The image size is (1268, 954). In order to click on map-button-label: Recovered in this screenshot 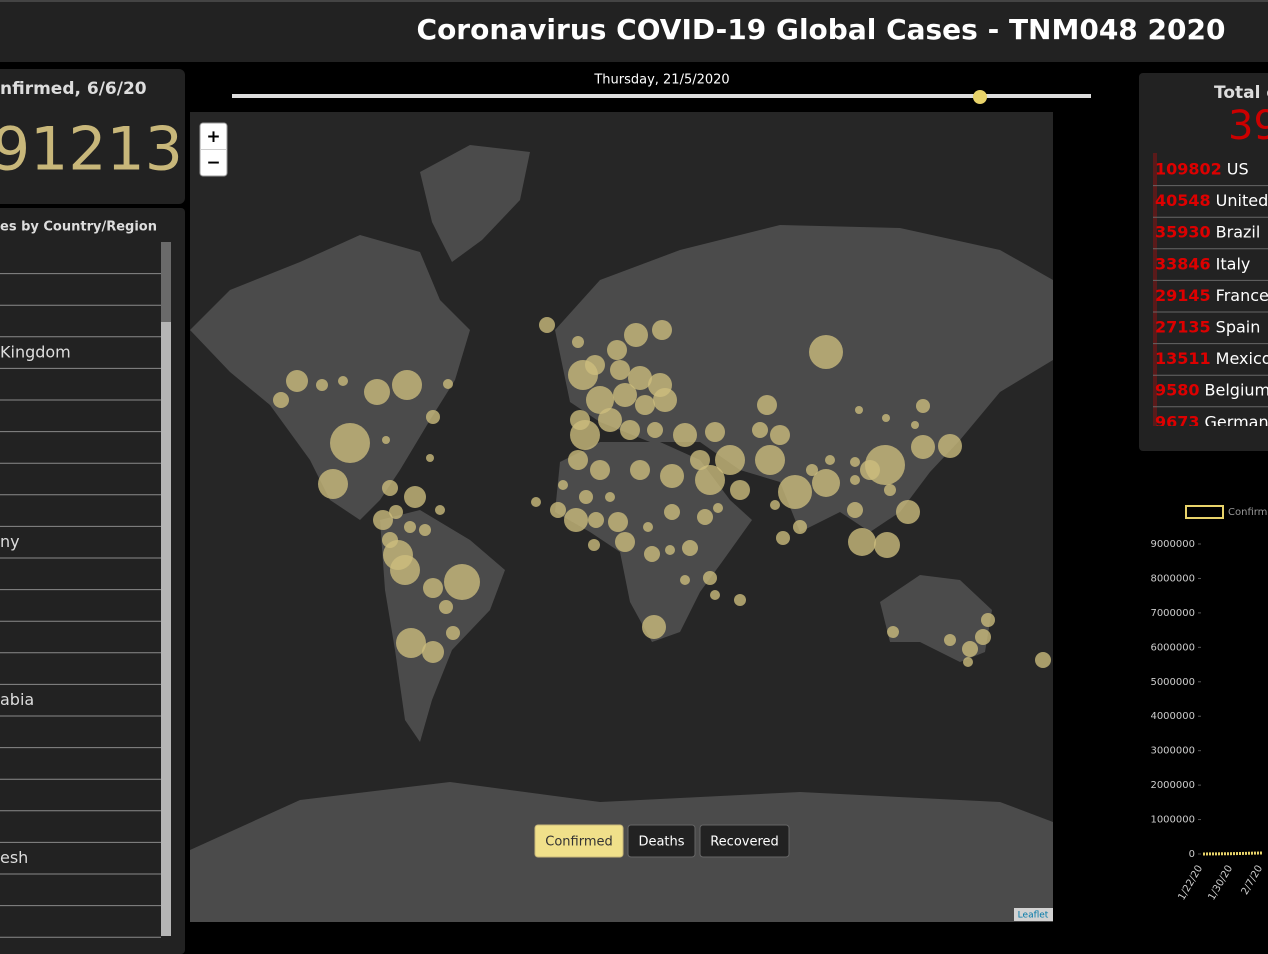, I will do `click(744, 842)`.